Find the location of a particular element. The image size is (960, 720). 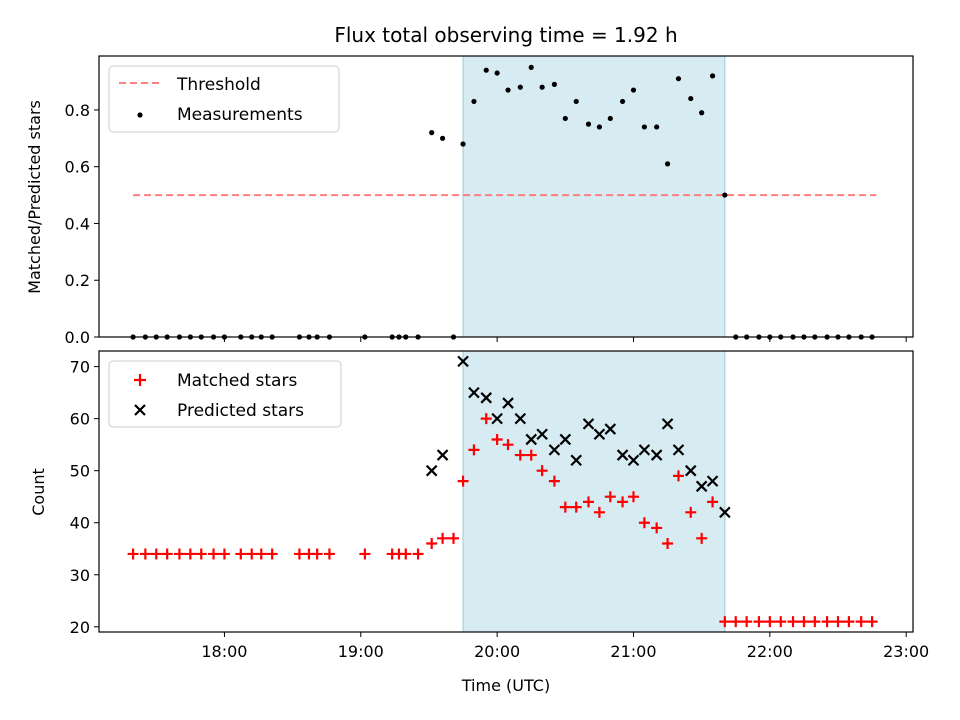

legend-predicted-swatch is located at coordinates (140, 410).